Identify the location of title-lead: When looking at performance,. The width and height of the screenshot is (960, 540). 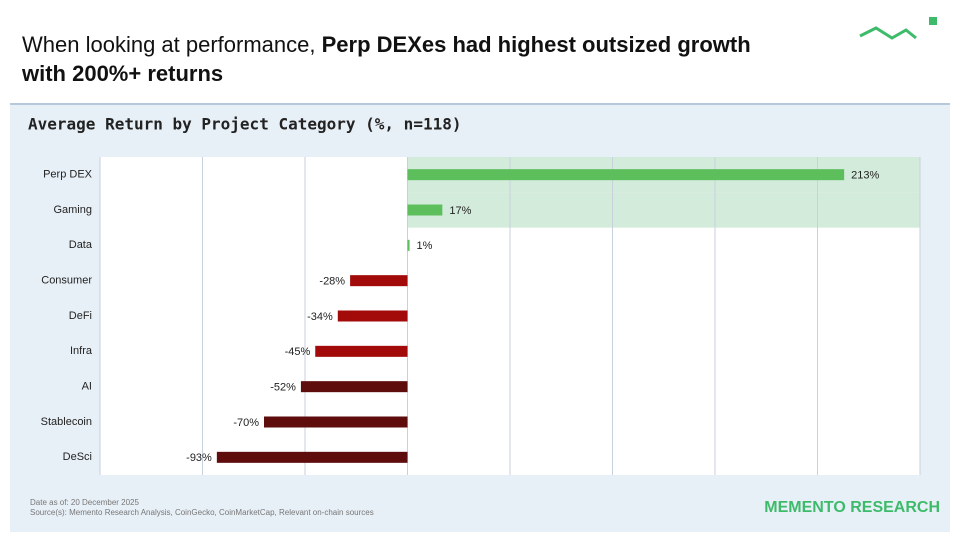
(172, 44).